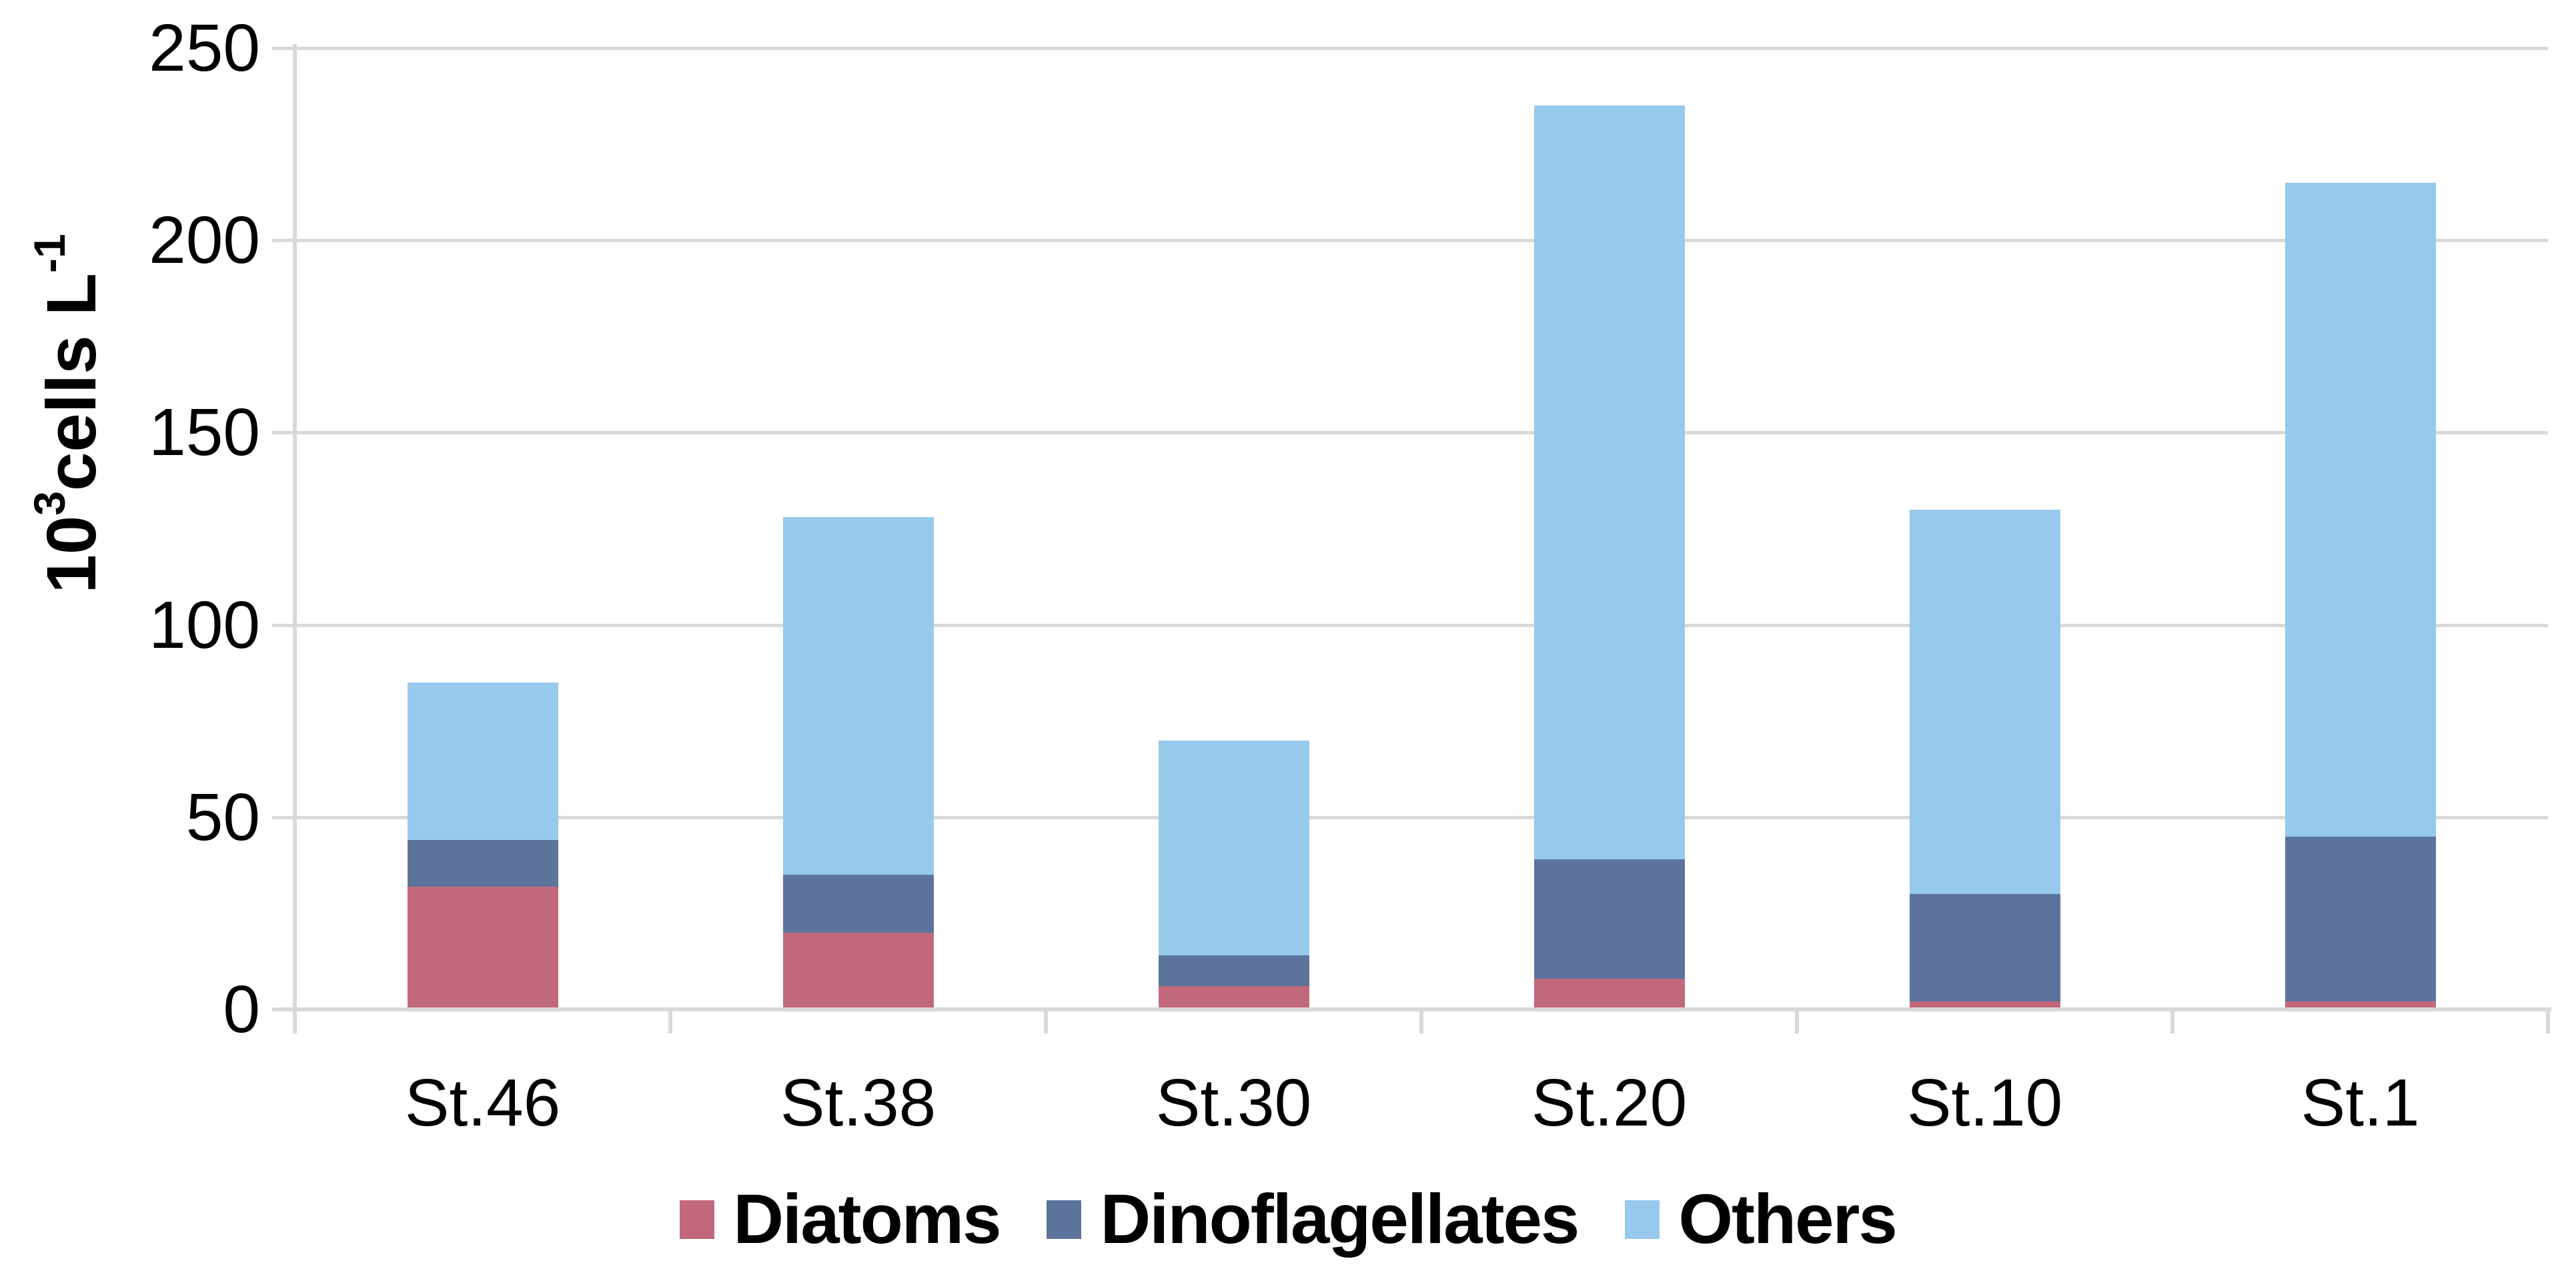 The height and width of the screenshot is (1287, 2576). I want to click on y-tick-label-150: 150, so click(205, 433).